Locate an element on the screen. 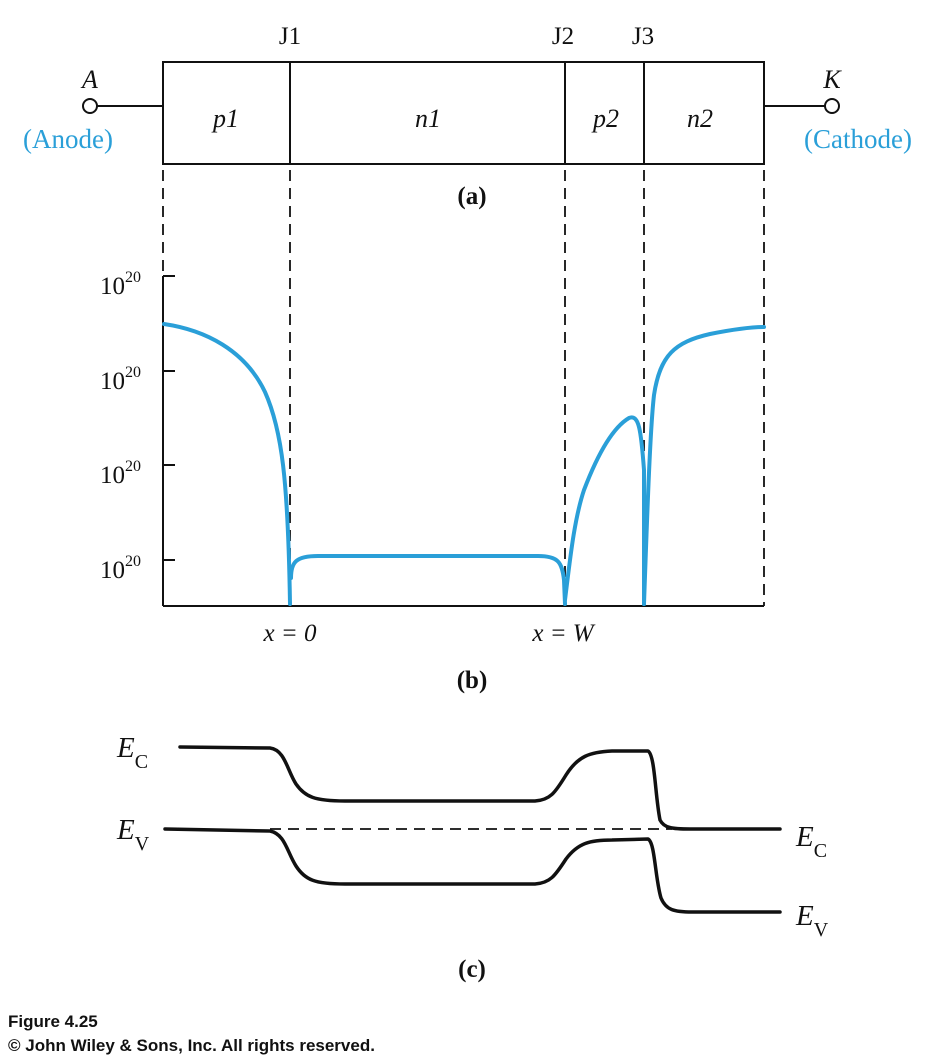 This screenshot has height=1060, width=940. anode-letter: A is located at coordinates (89, 79).